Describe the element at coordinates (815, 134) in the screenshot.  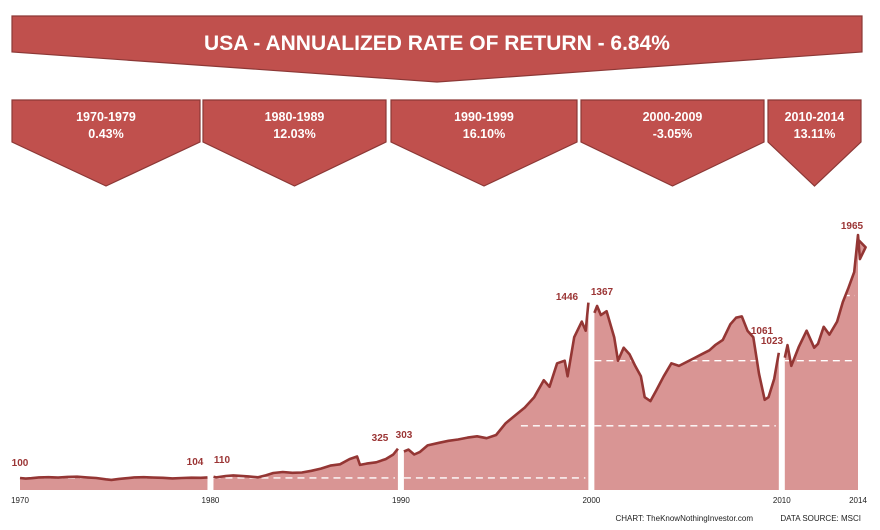
I see `decade-return: 13.11%` at that location.